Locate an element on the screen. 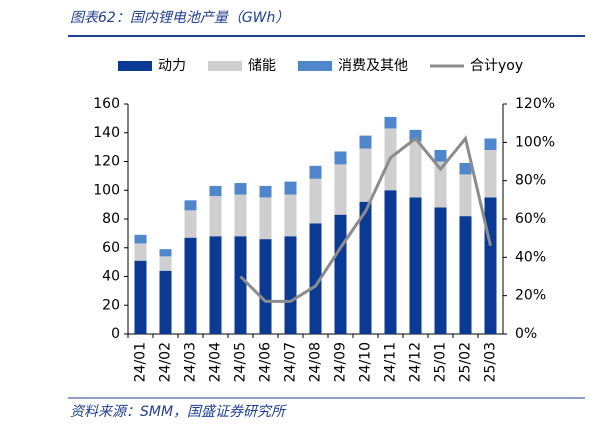  y-tick-label: 40 is located at coordinates (111, 277).